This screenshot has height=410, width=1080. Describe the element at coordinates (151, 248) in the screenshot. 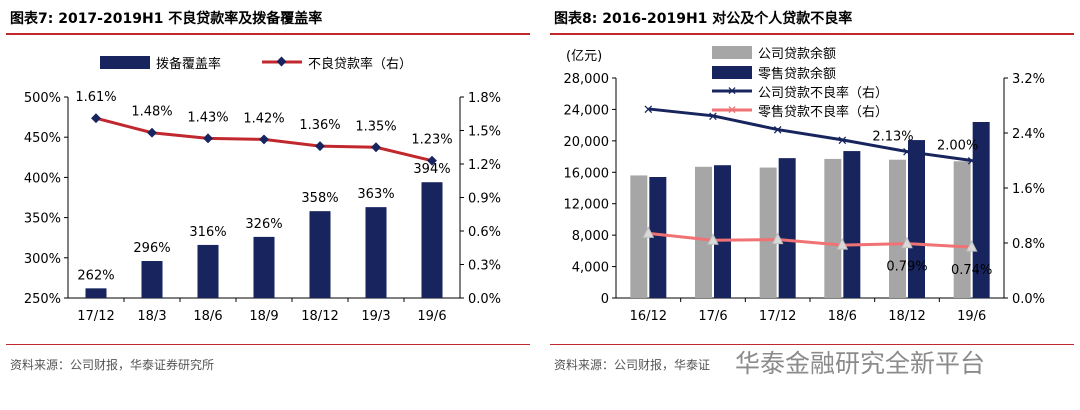

I see `bar-value-label: 296%` at that location.